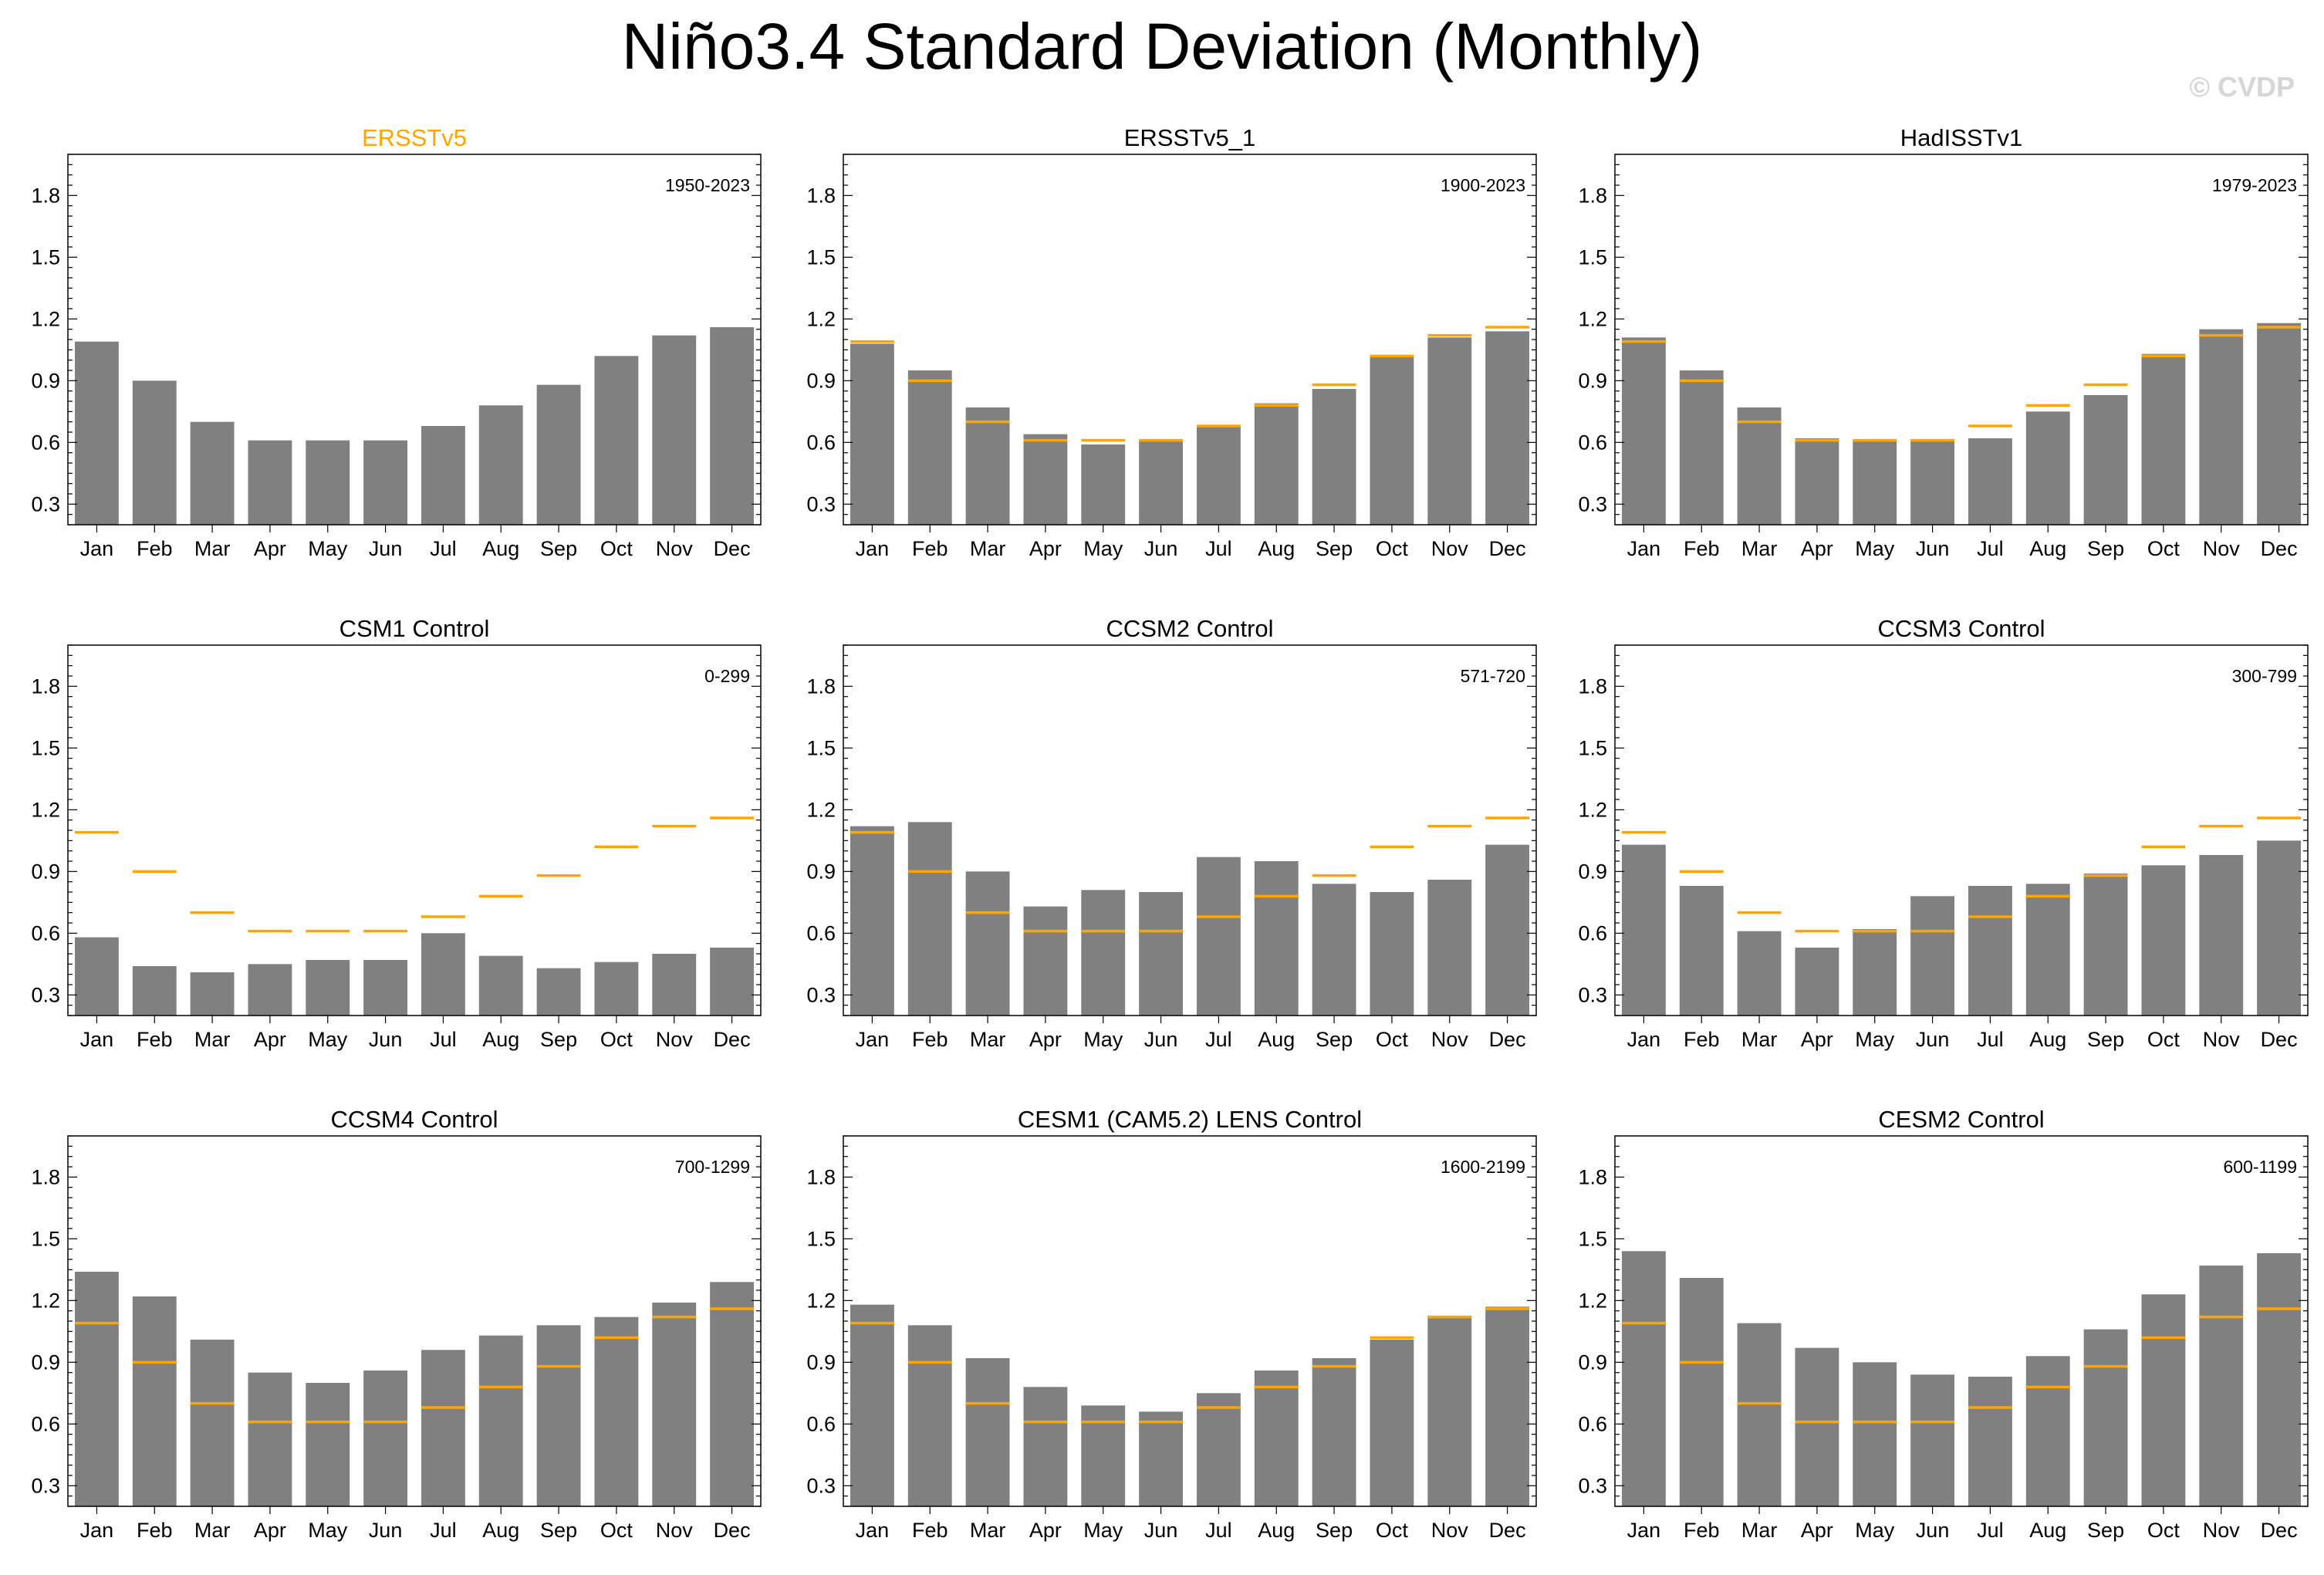  I want to click on chart-title: CESM2 Control, so click(1961, 1119).